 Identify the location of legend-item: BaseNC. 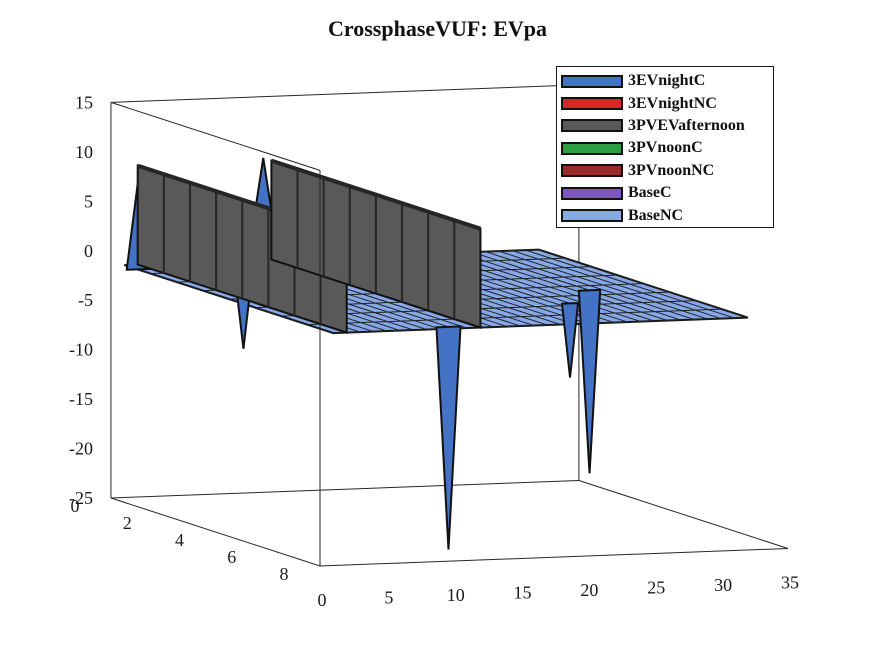
(667, 215).